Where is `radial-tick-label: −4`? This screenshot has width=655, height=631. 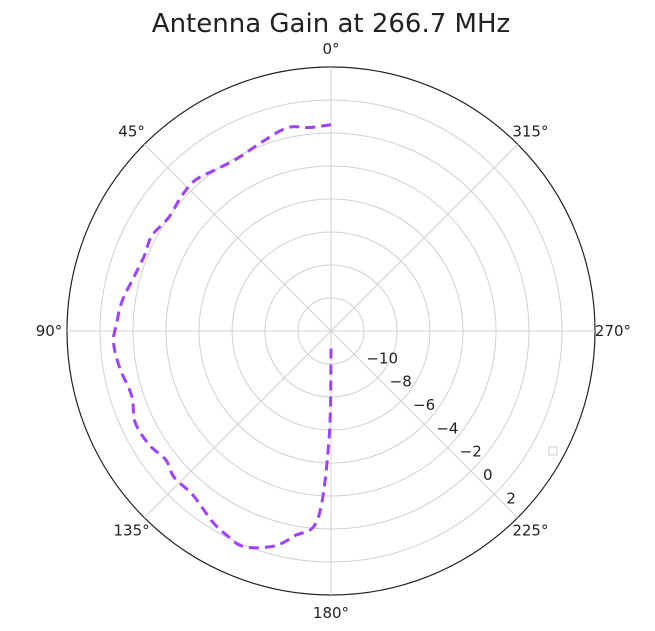
radial-tick-label: −4 is located at coordinates (447, 428).